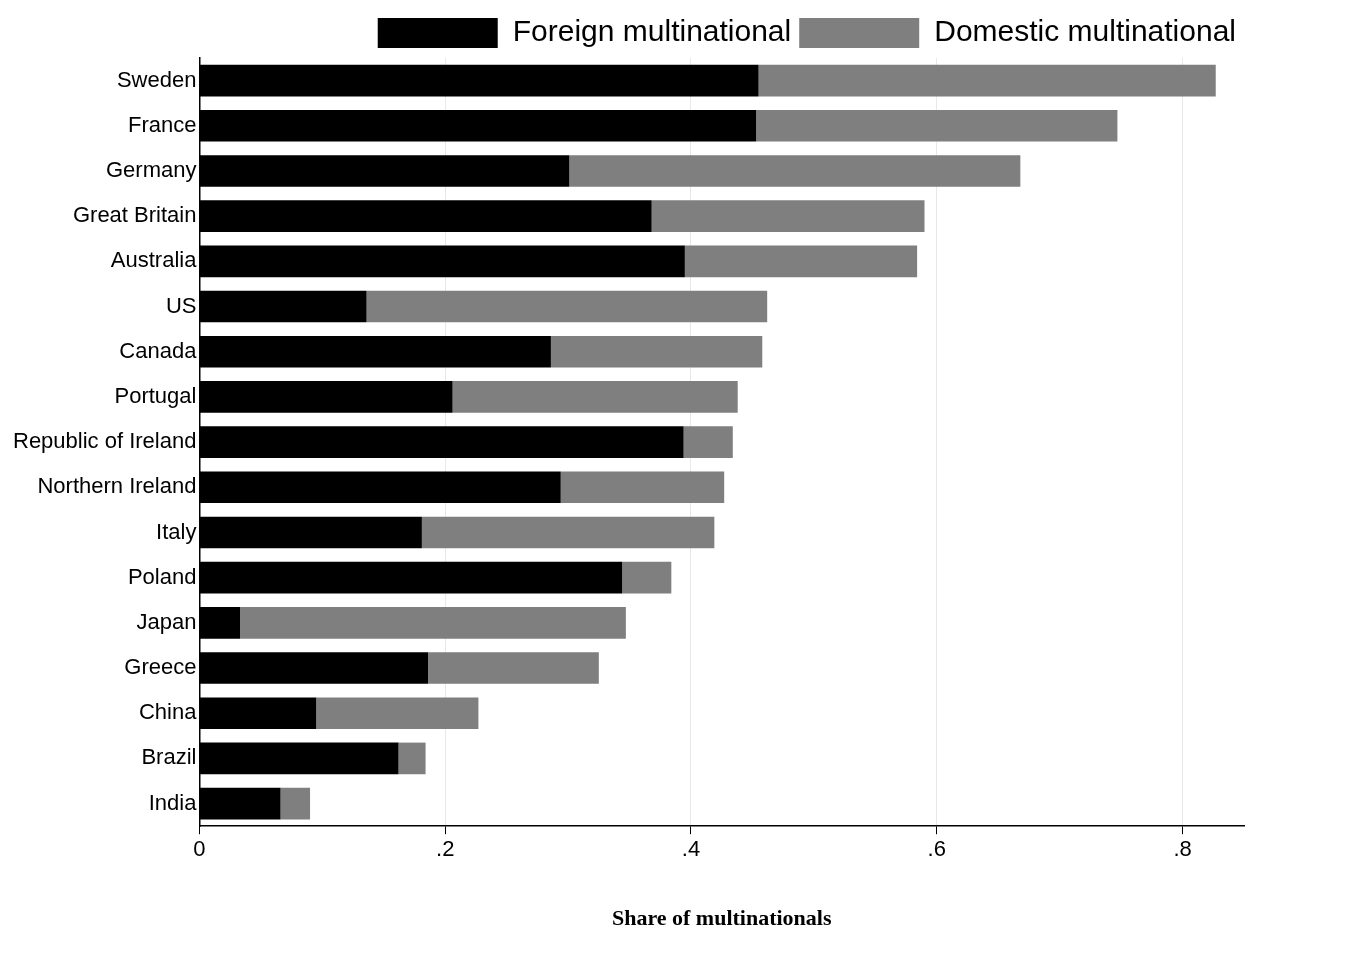  Describe the element at coordinates (104, 441) in the screenshot. I see `y-tick-label: Republic of Ireland` at that location.